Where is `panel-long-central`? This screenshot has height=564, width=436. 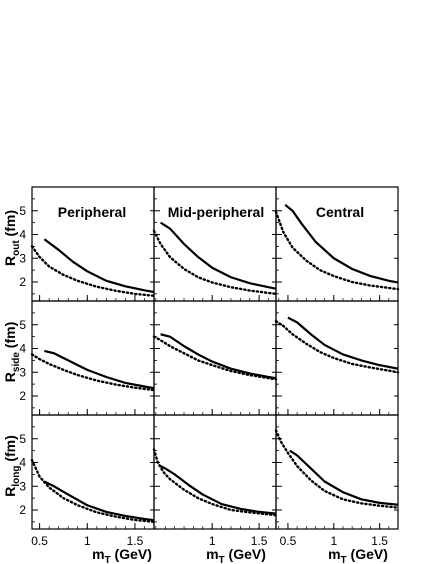
panel-long-central is located at coordinates (337, 472).